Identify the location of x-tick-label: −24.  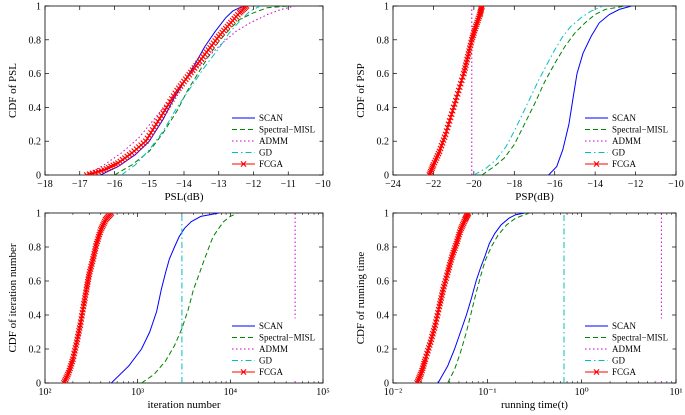
(393, 184).